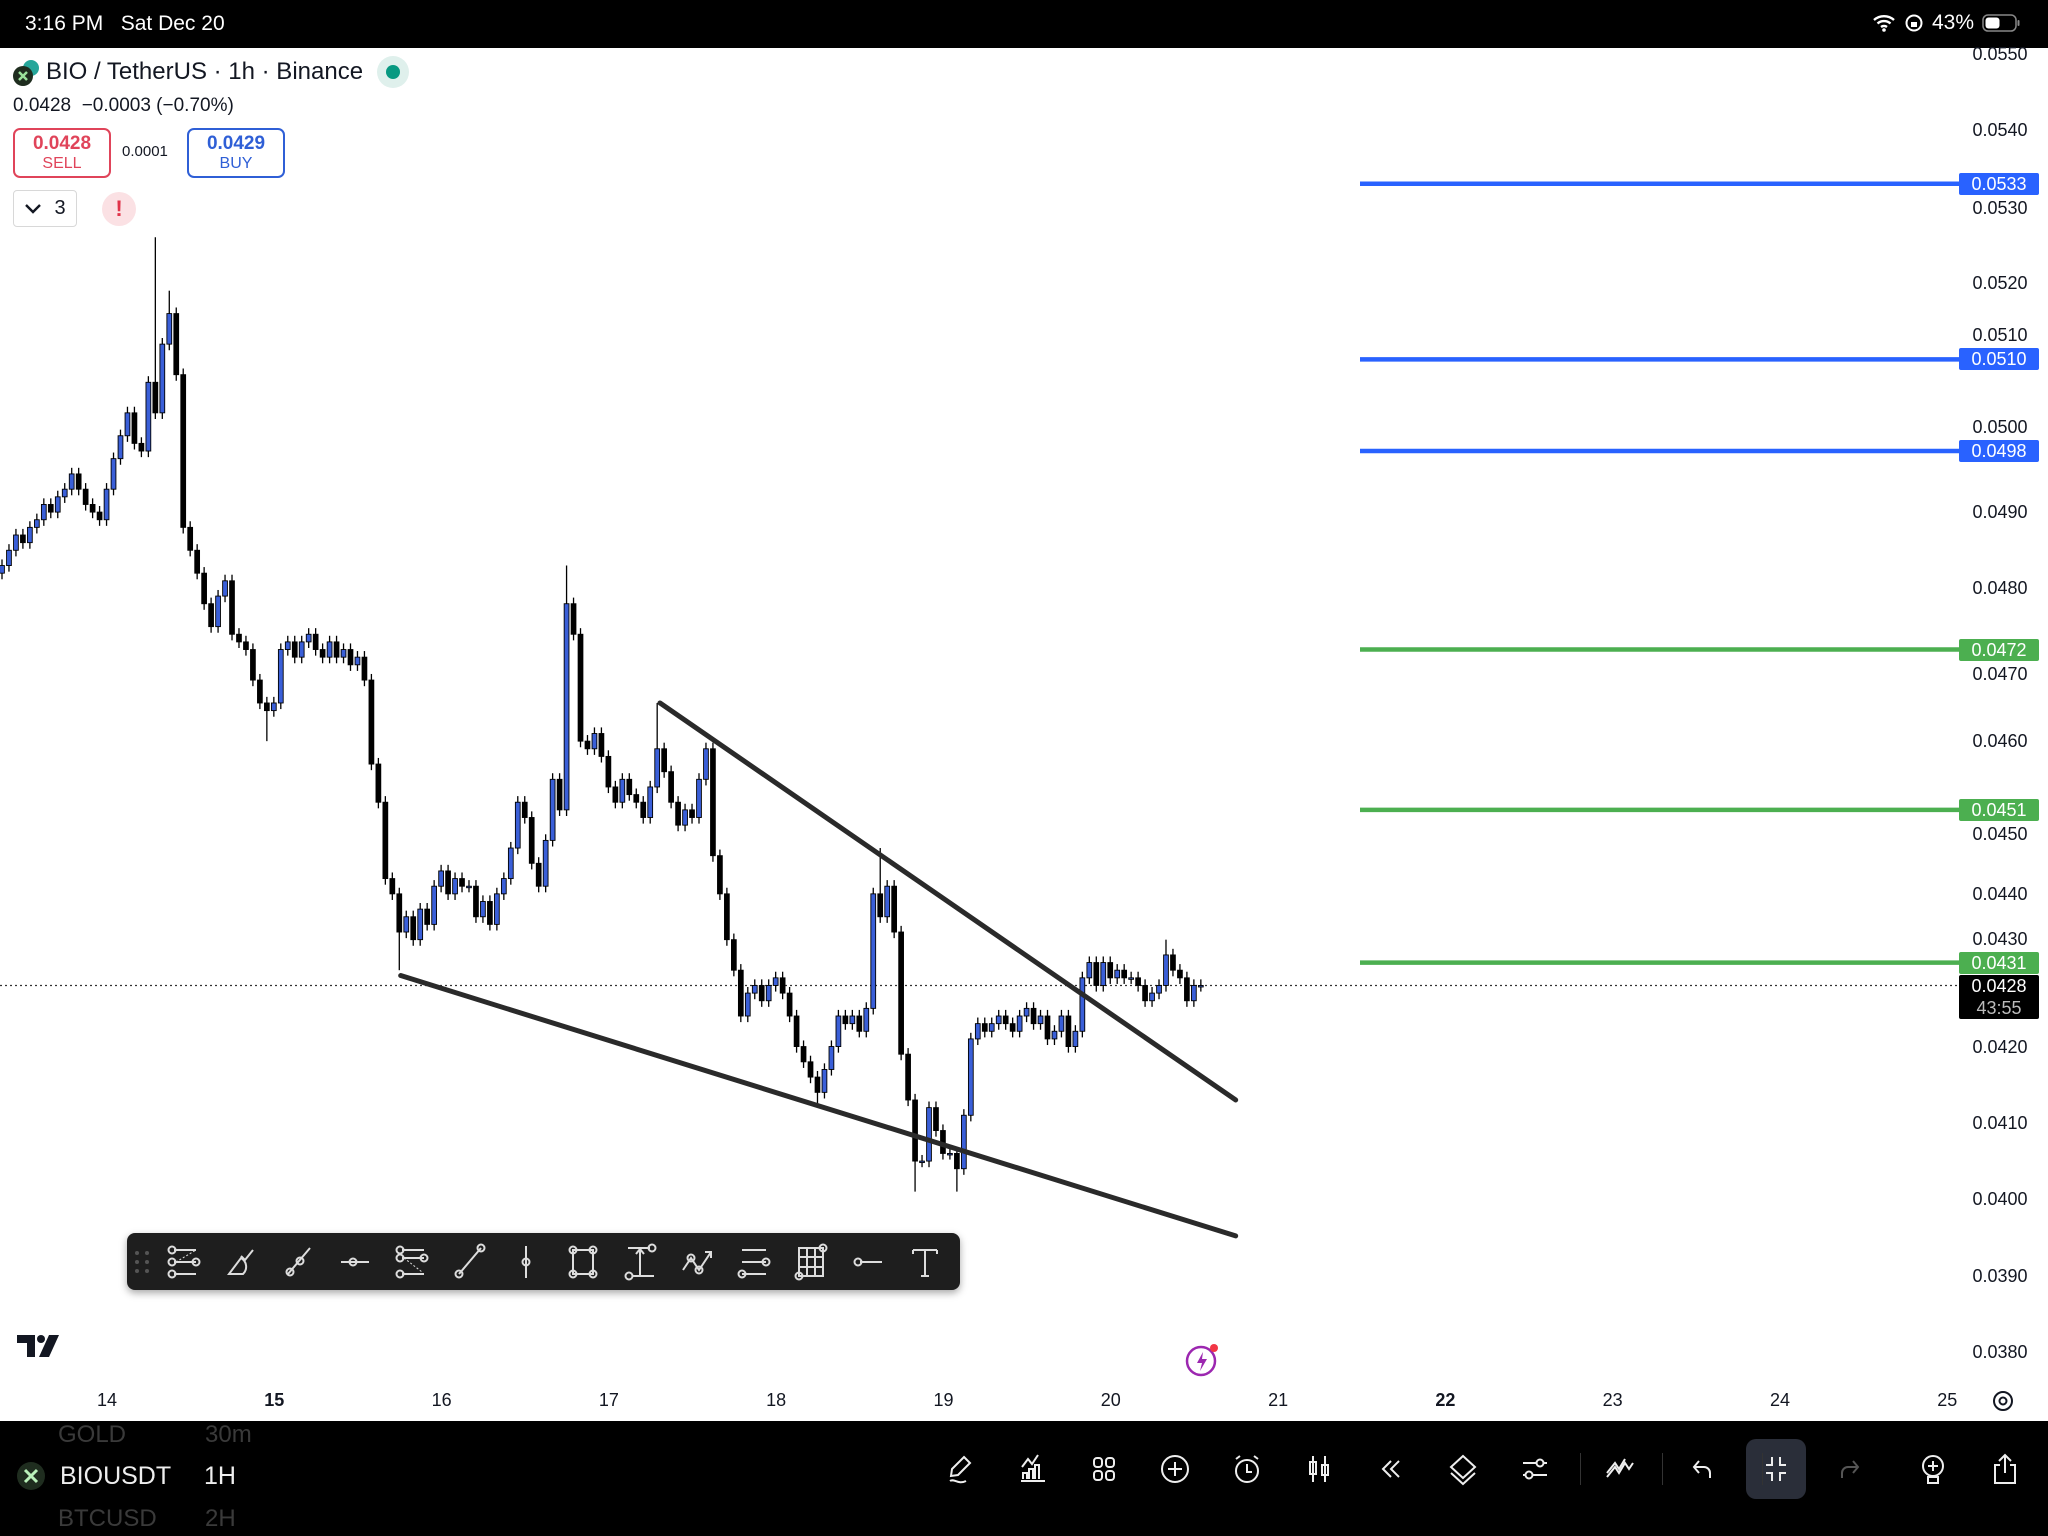  What do you see at coordinates (2003, 1401) in the screenshot?
I see `axis-settings-icon` at bounding box center [2003, 1401].